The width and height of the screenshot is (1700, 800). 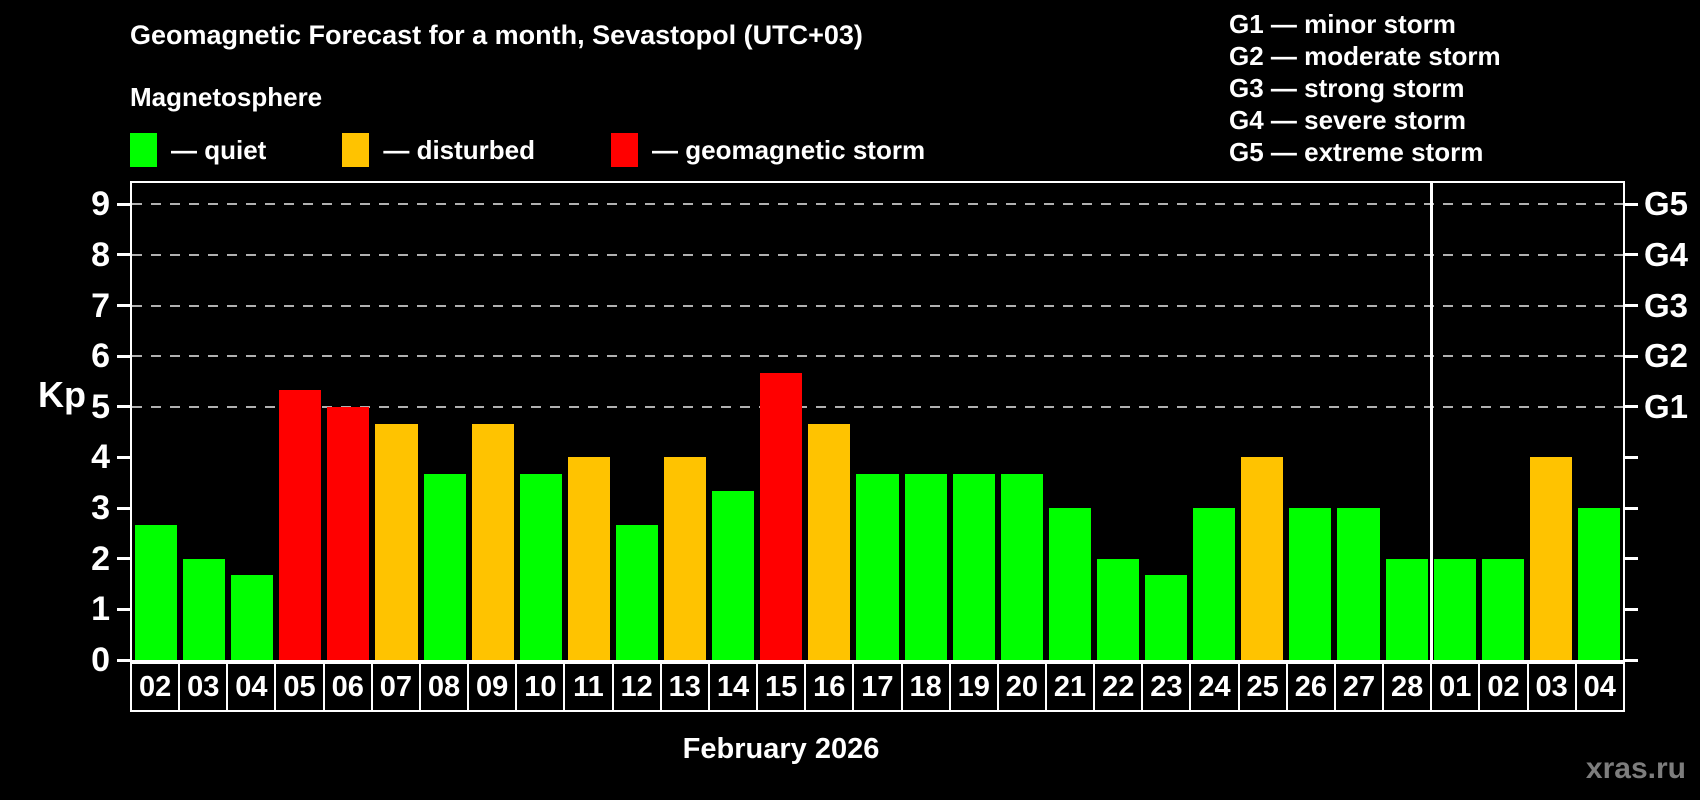 I want to click on day-label-21: 21, so click(x=1071, y=687).